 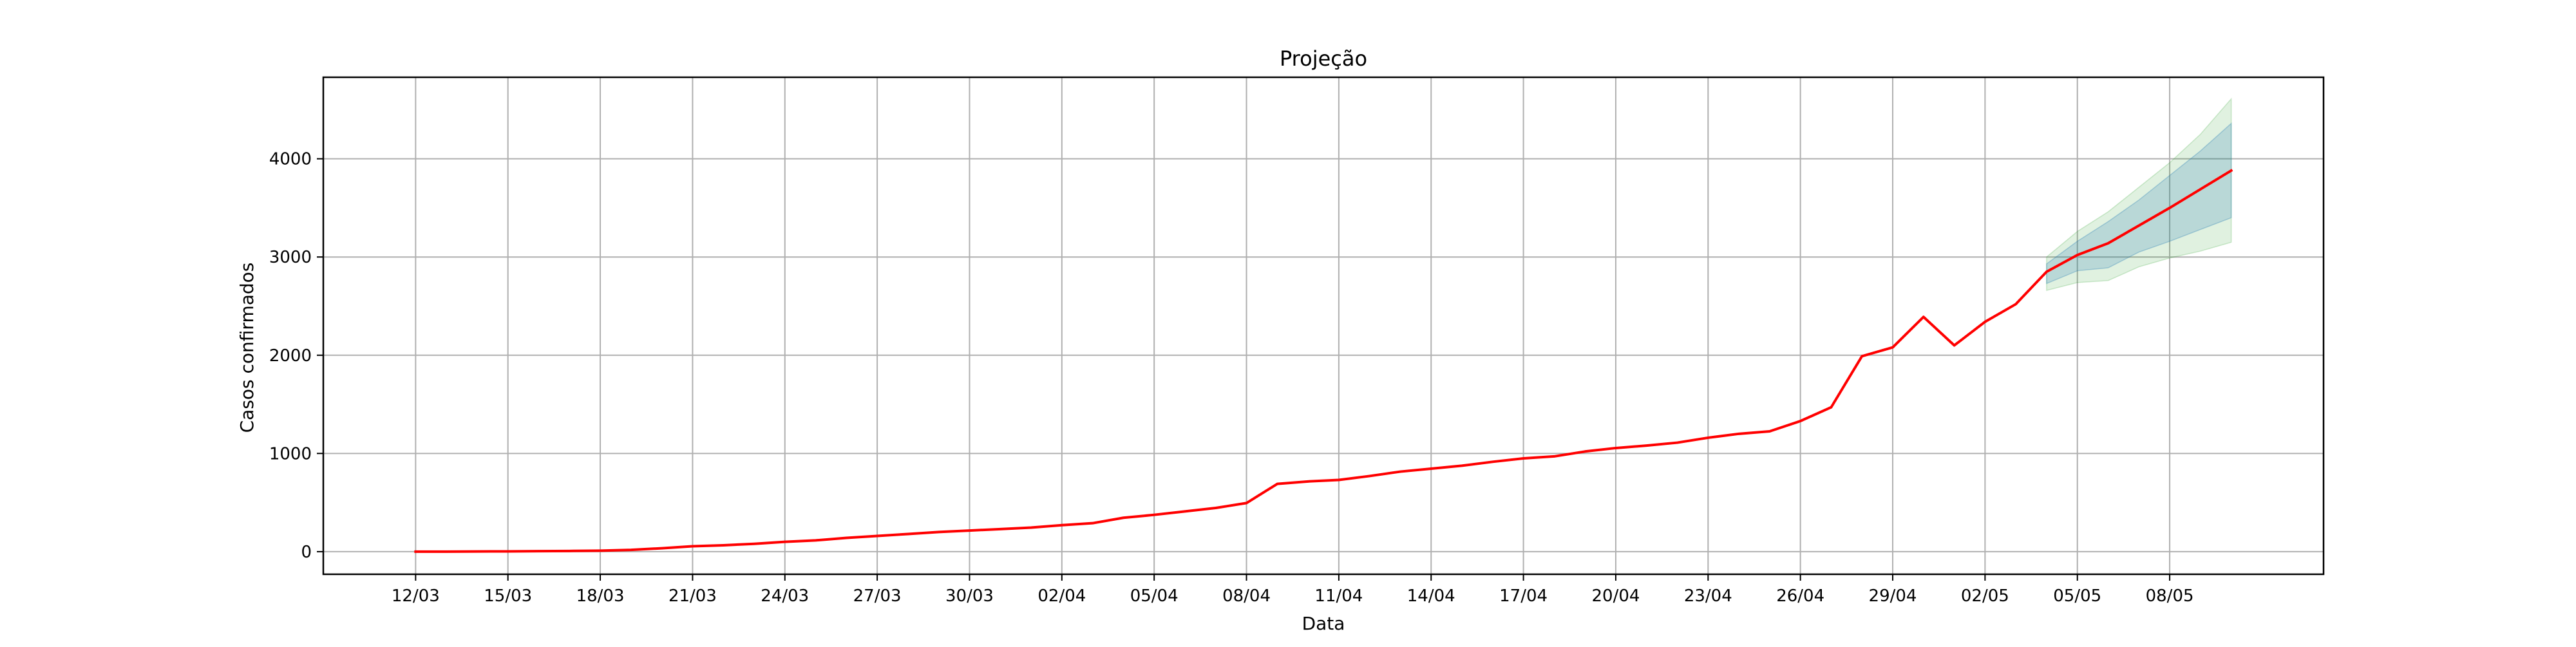 I want to click on x-tick-label: 27/03, so click(x=878, y=596).